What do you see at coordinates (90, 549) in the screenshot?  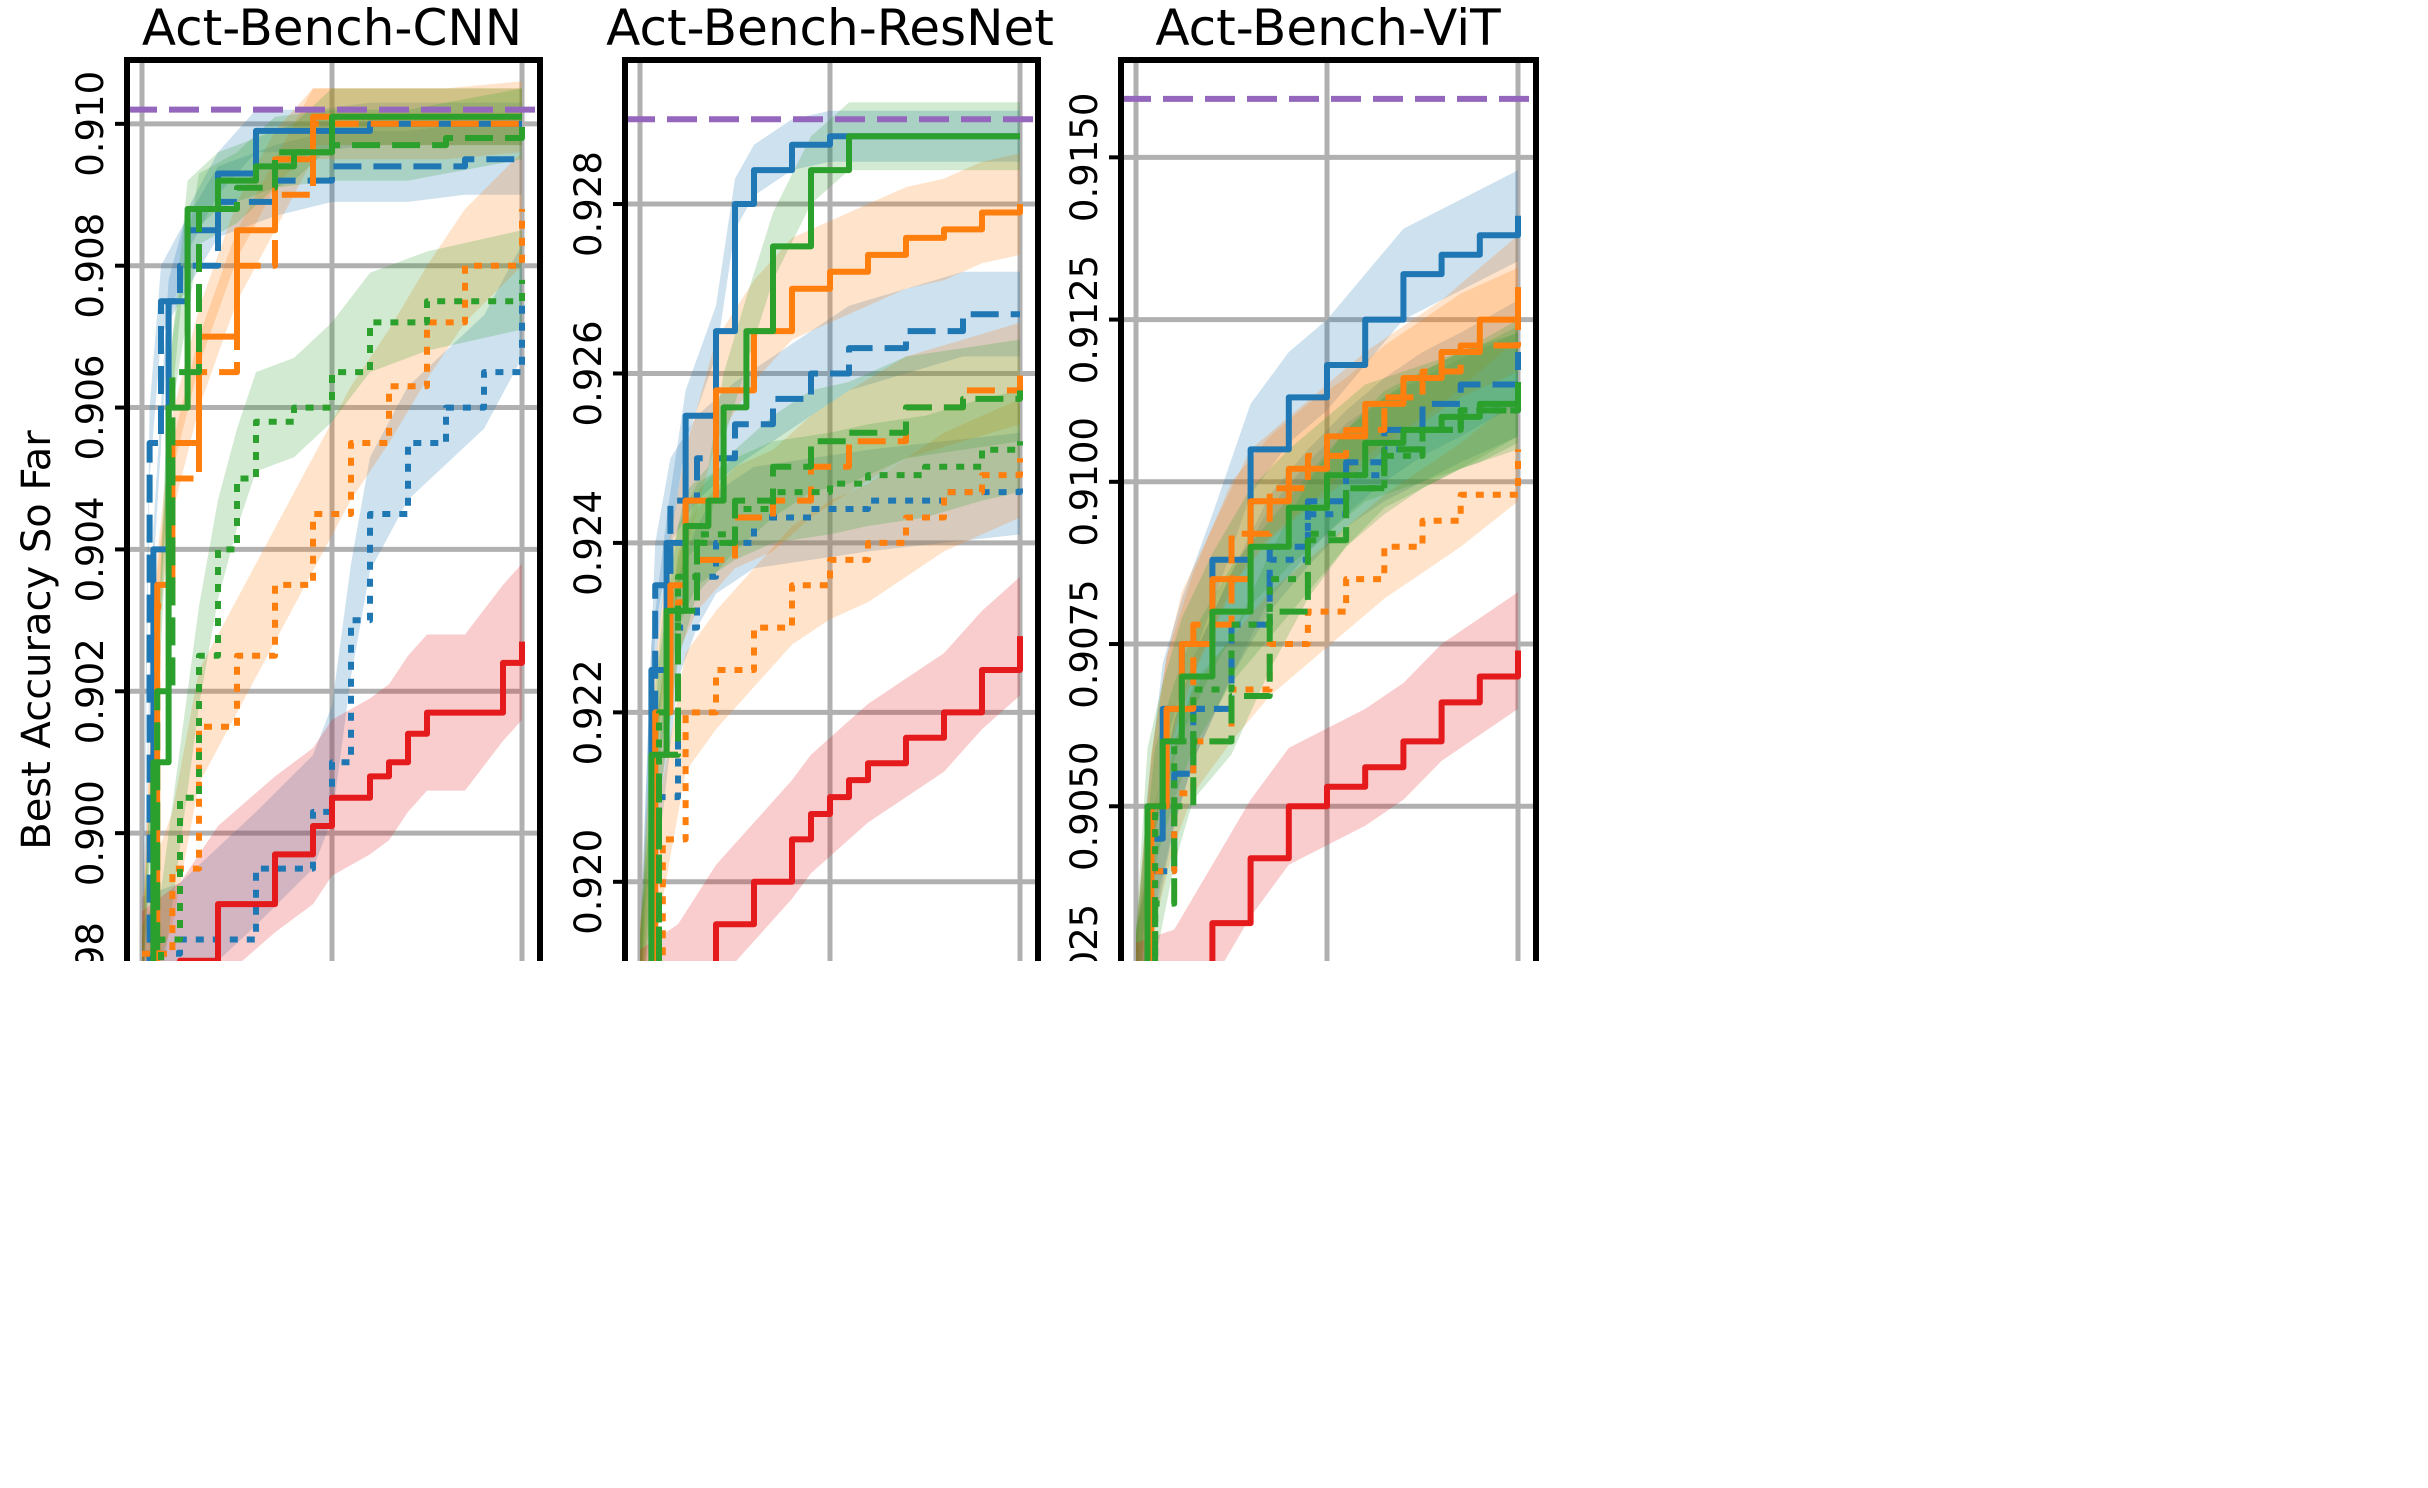 I see `y-tick-label: 0.904` at bounding box center [90, 549].